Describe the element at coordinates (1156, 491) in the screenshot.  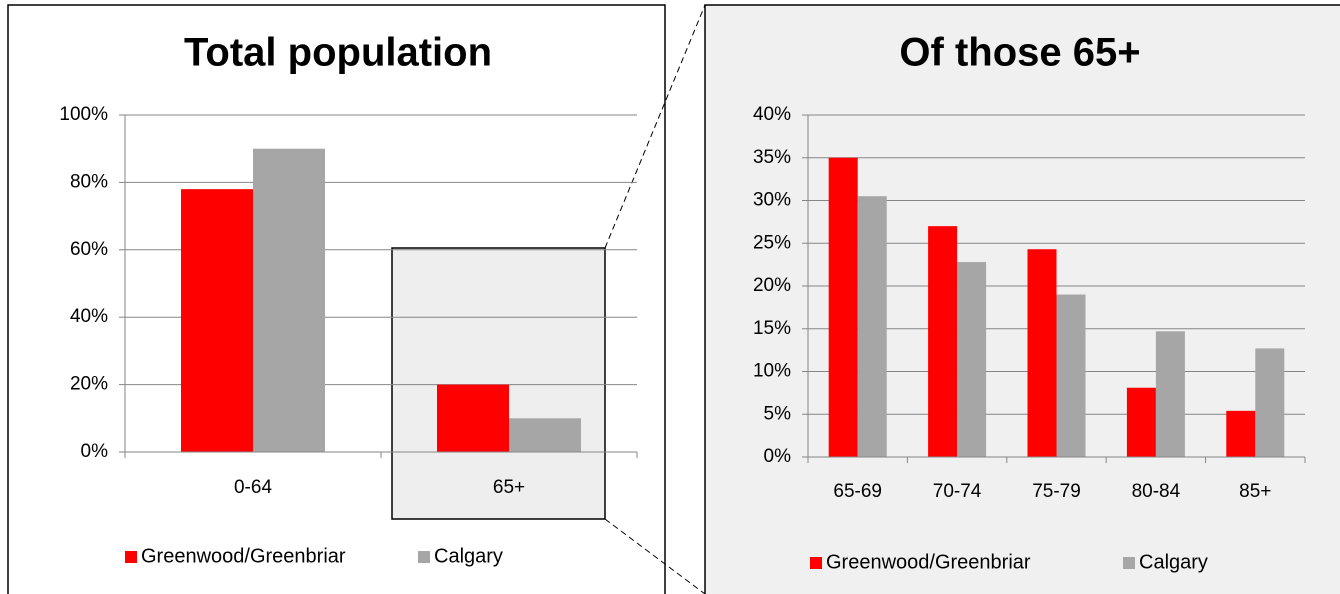
I see `x-tick-label: 80-84` at that location.